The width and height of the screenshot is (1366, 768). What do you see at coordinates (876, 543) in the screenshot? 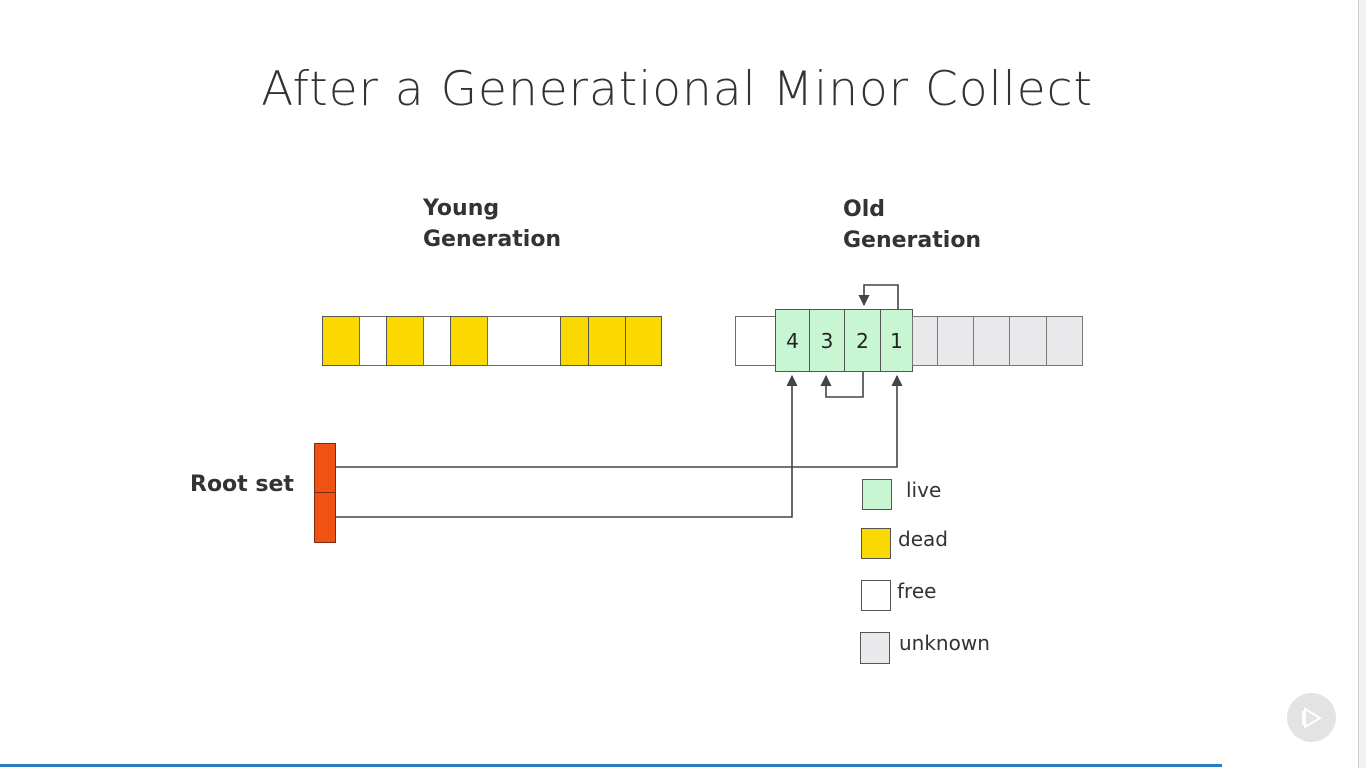
I see `legend-swatch-dead` at bounding box center [876, 543].